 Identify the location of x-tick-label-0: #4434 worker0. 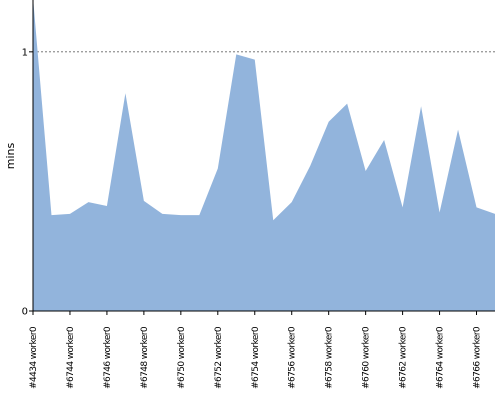
(34, 357).